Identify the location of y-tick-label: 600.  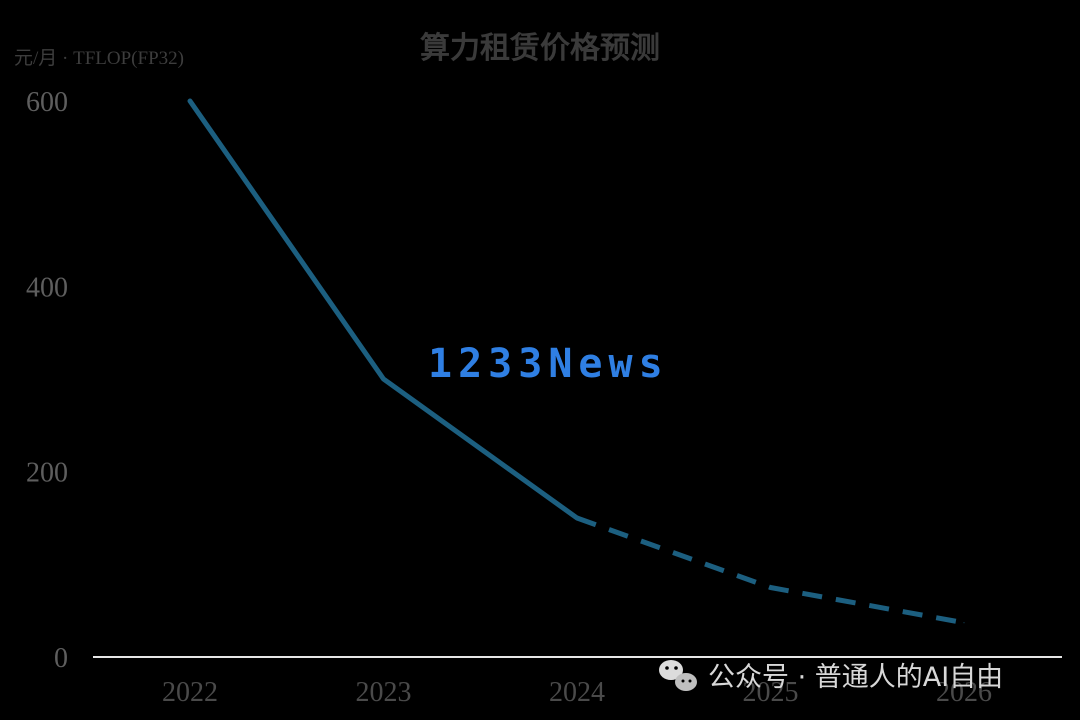
(47, 102).